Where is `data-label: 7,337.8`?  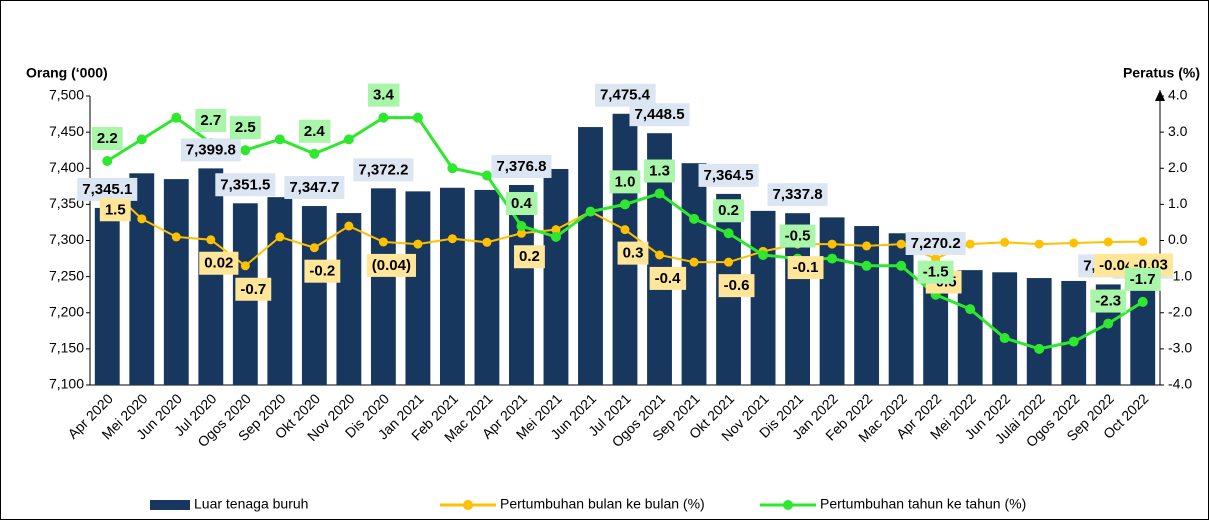 data-label: 7,337.8 is located at coordinates (797, 195).